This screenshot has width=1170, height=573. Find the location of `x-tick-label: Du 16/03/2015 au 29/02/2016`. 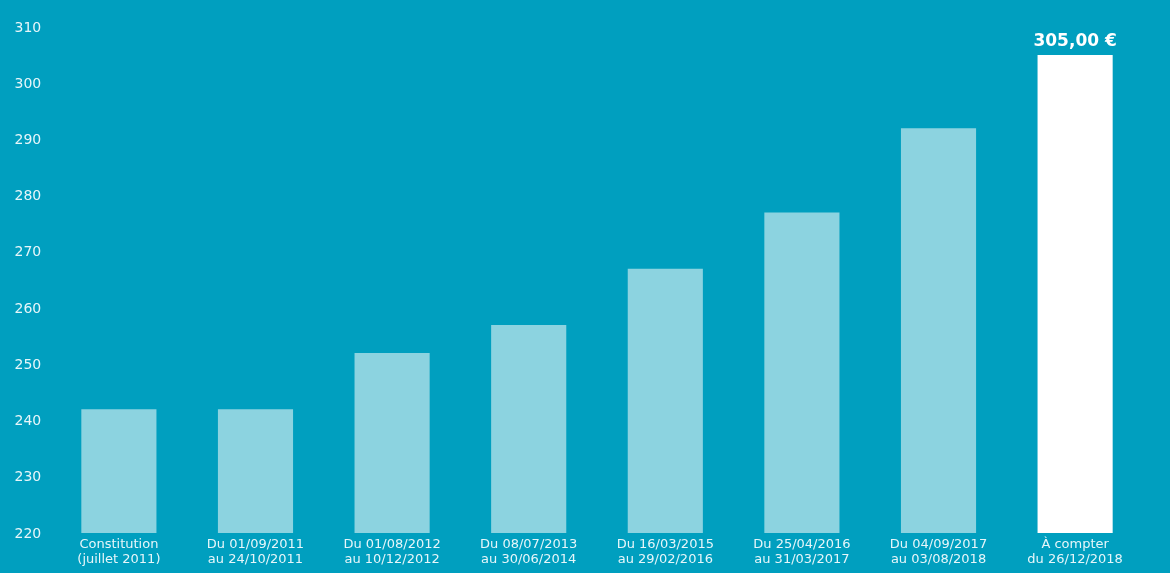

x-tick-label: Du 16/03/2015 au 29/02/2016 is located at coordinates (665, 550).